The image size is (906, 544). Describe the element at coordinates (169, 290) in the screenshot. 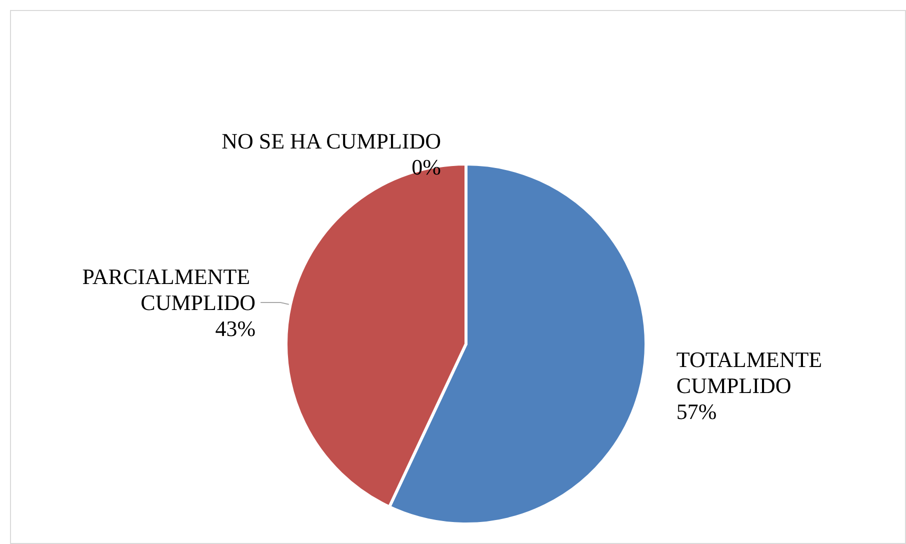

I see `slice-label: PARCIALMENTE CUMPLIDO` at that location.